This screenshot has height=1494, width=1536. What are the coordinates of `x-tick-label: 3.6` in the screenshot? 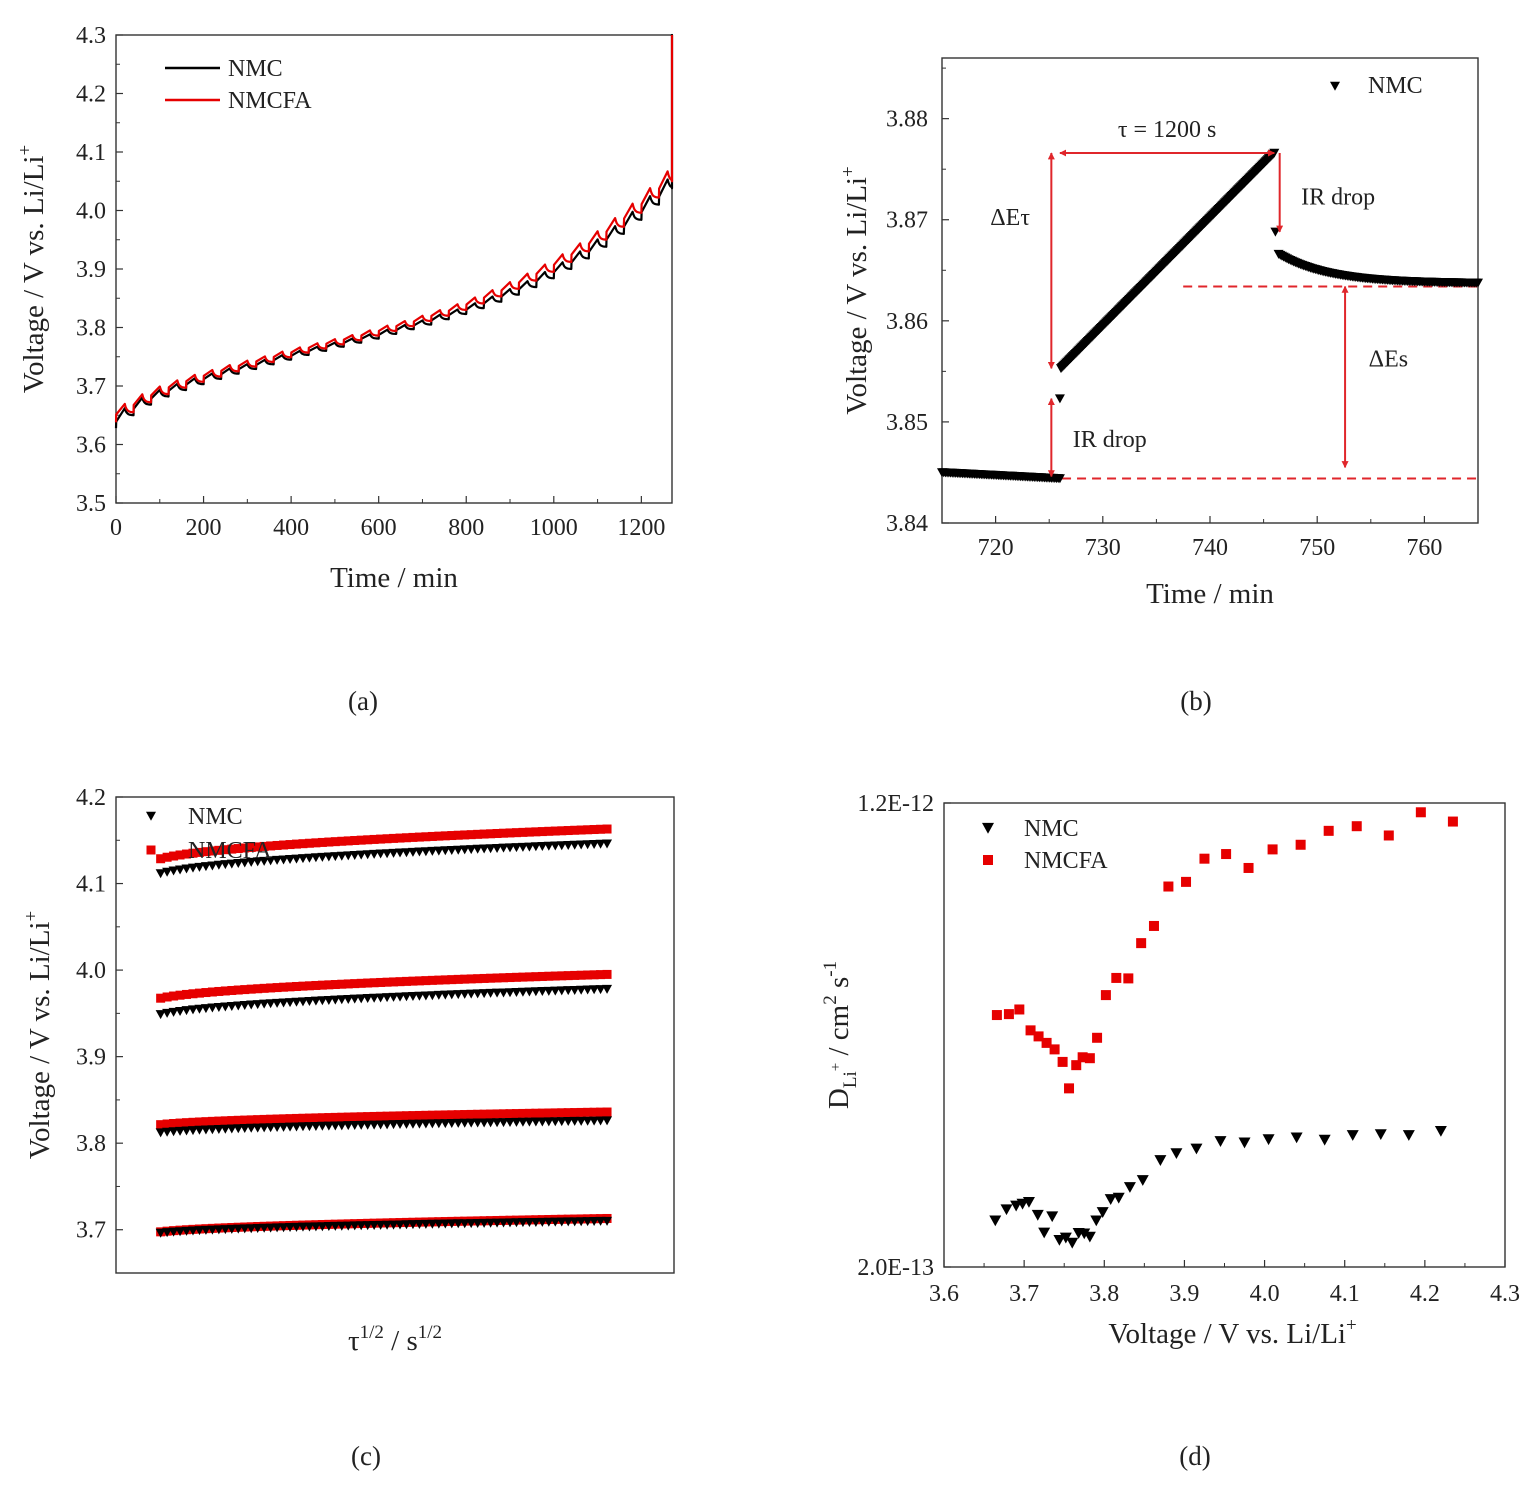 It's located at (944, 1294).